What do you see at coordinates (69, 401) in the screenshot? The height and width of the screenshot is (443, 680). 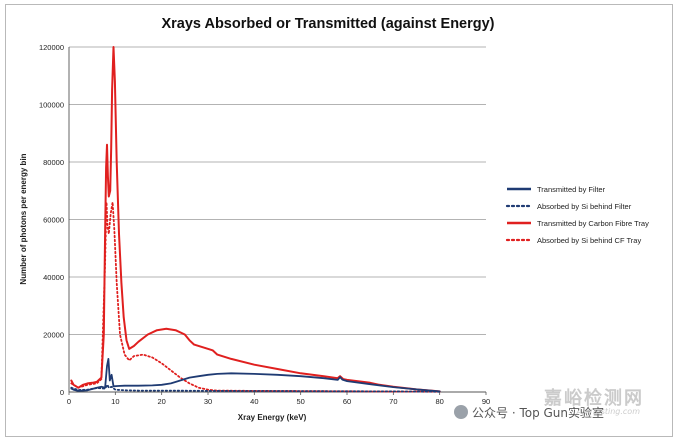 I see `x-tick-label-0: 0` at bounding box center [69, 401].